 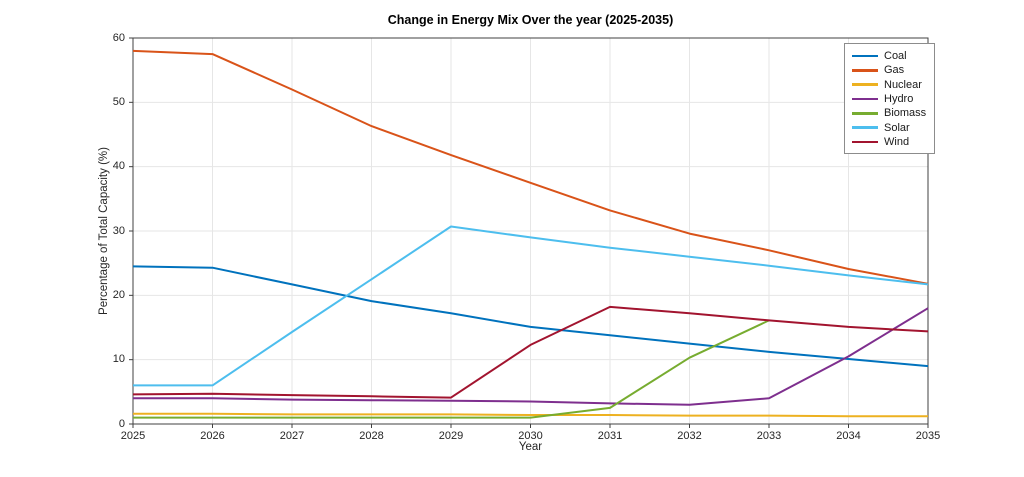 What do you see at coordinates (899, 99) in the screenshot?
I see `legend-label: Hydro` at bounding box center [899, 99].